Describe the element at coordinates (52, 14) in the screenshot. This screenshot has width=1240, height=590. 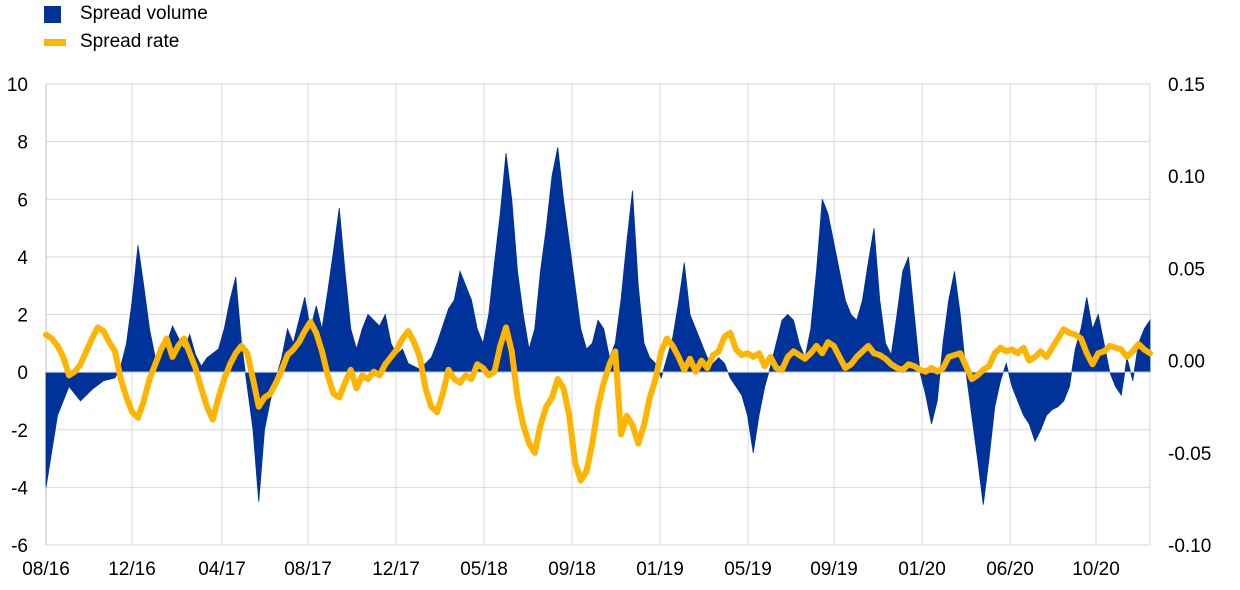
I see `legend-swatch-spread-volume` at that location.